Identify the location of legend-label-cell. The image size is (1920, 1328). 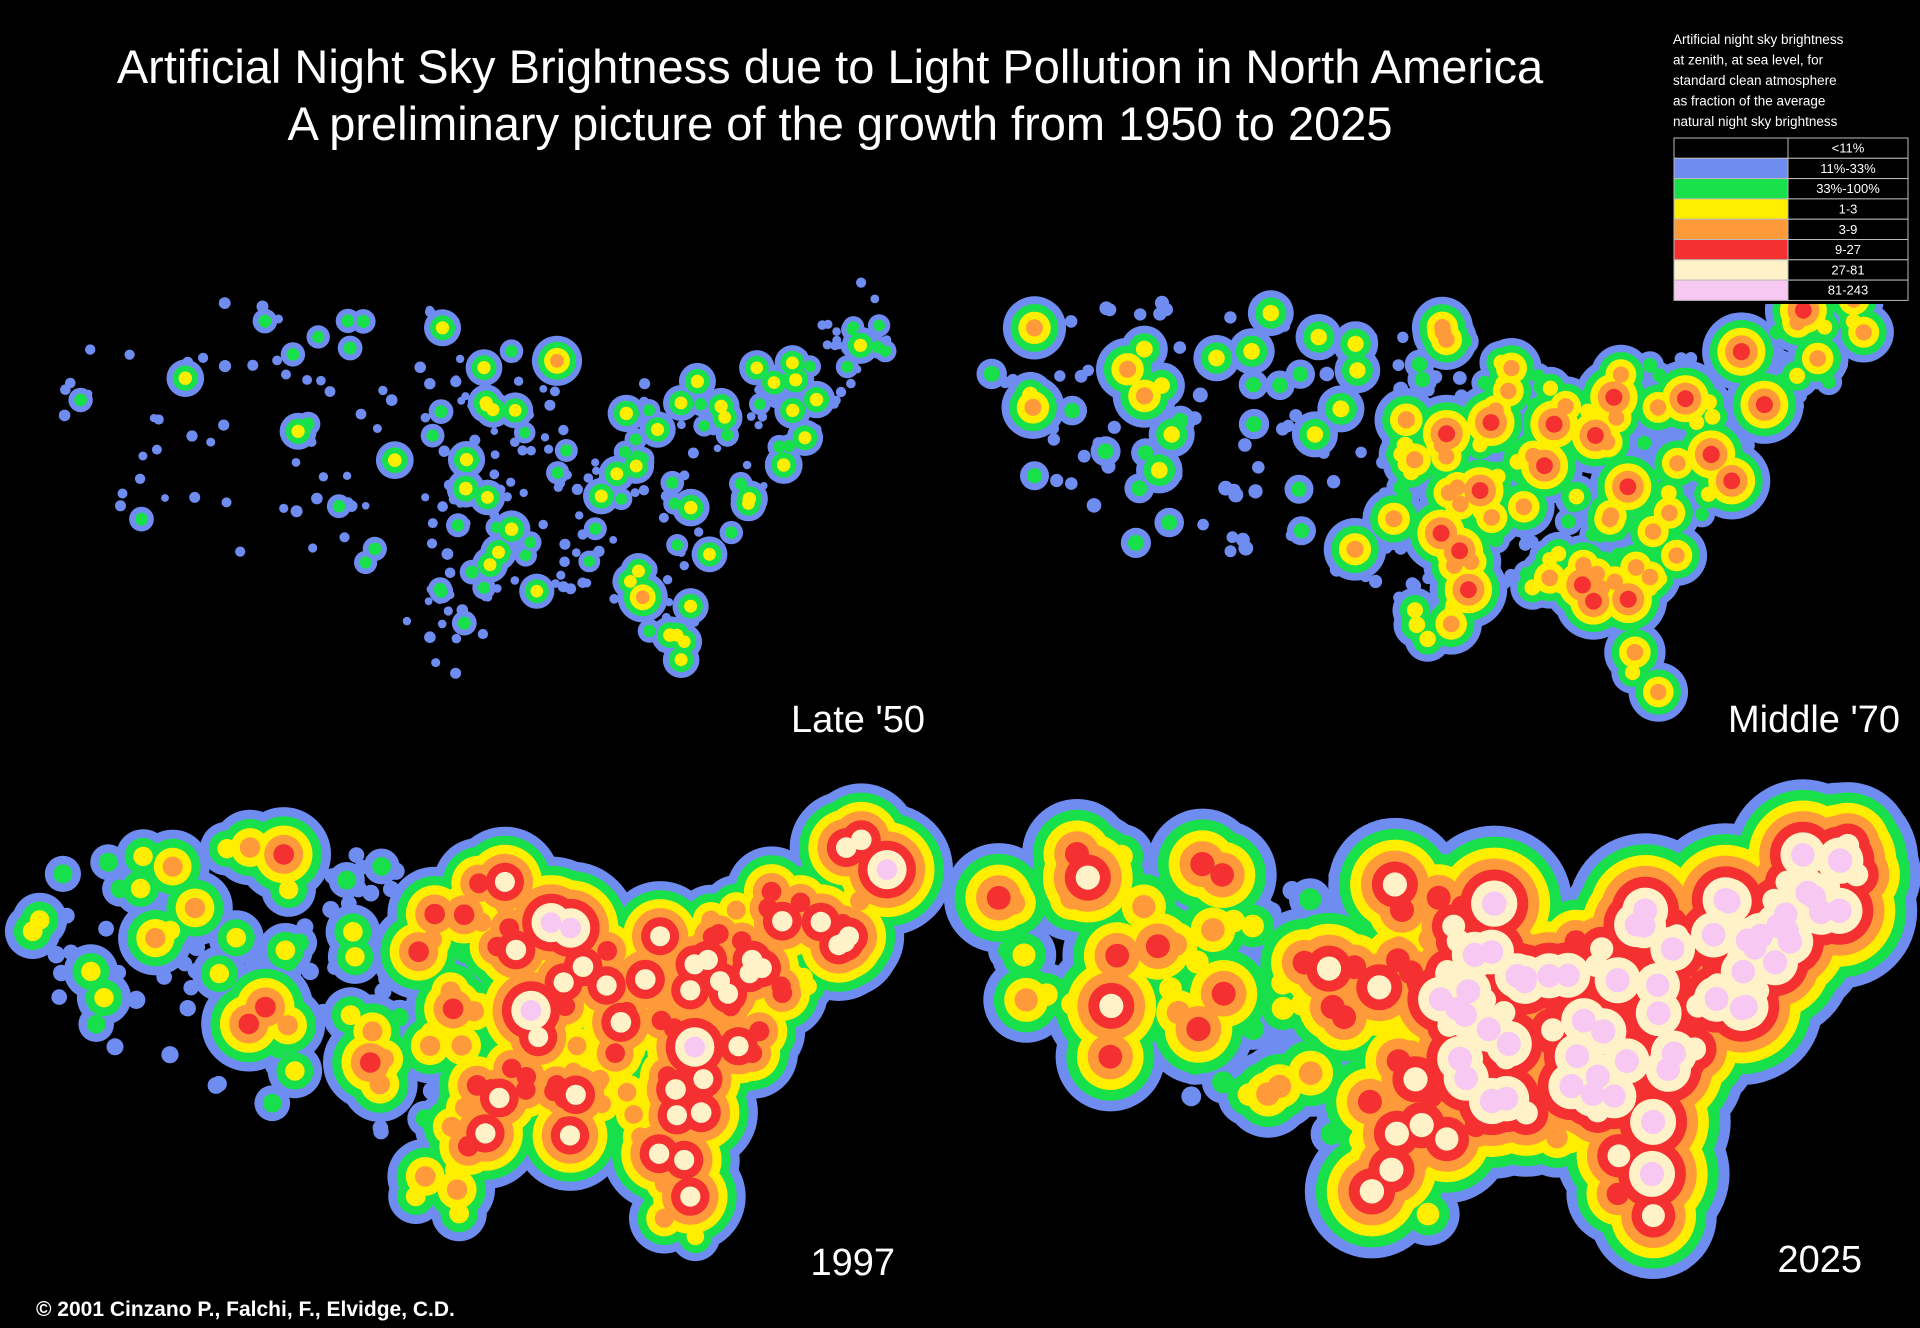
(1848, 290).